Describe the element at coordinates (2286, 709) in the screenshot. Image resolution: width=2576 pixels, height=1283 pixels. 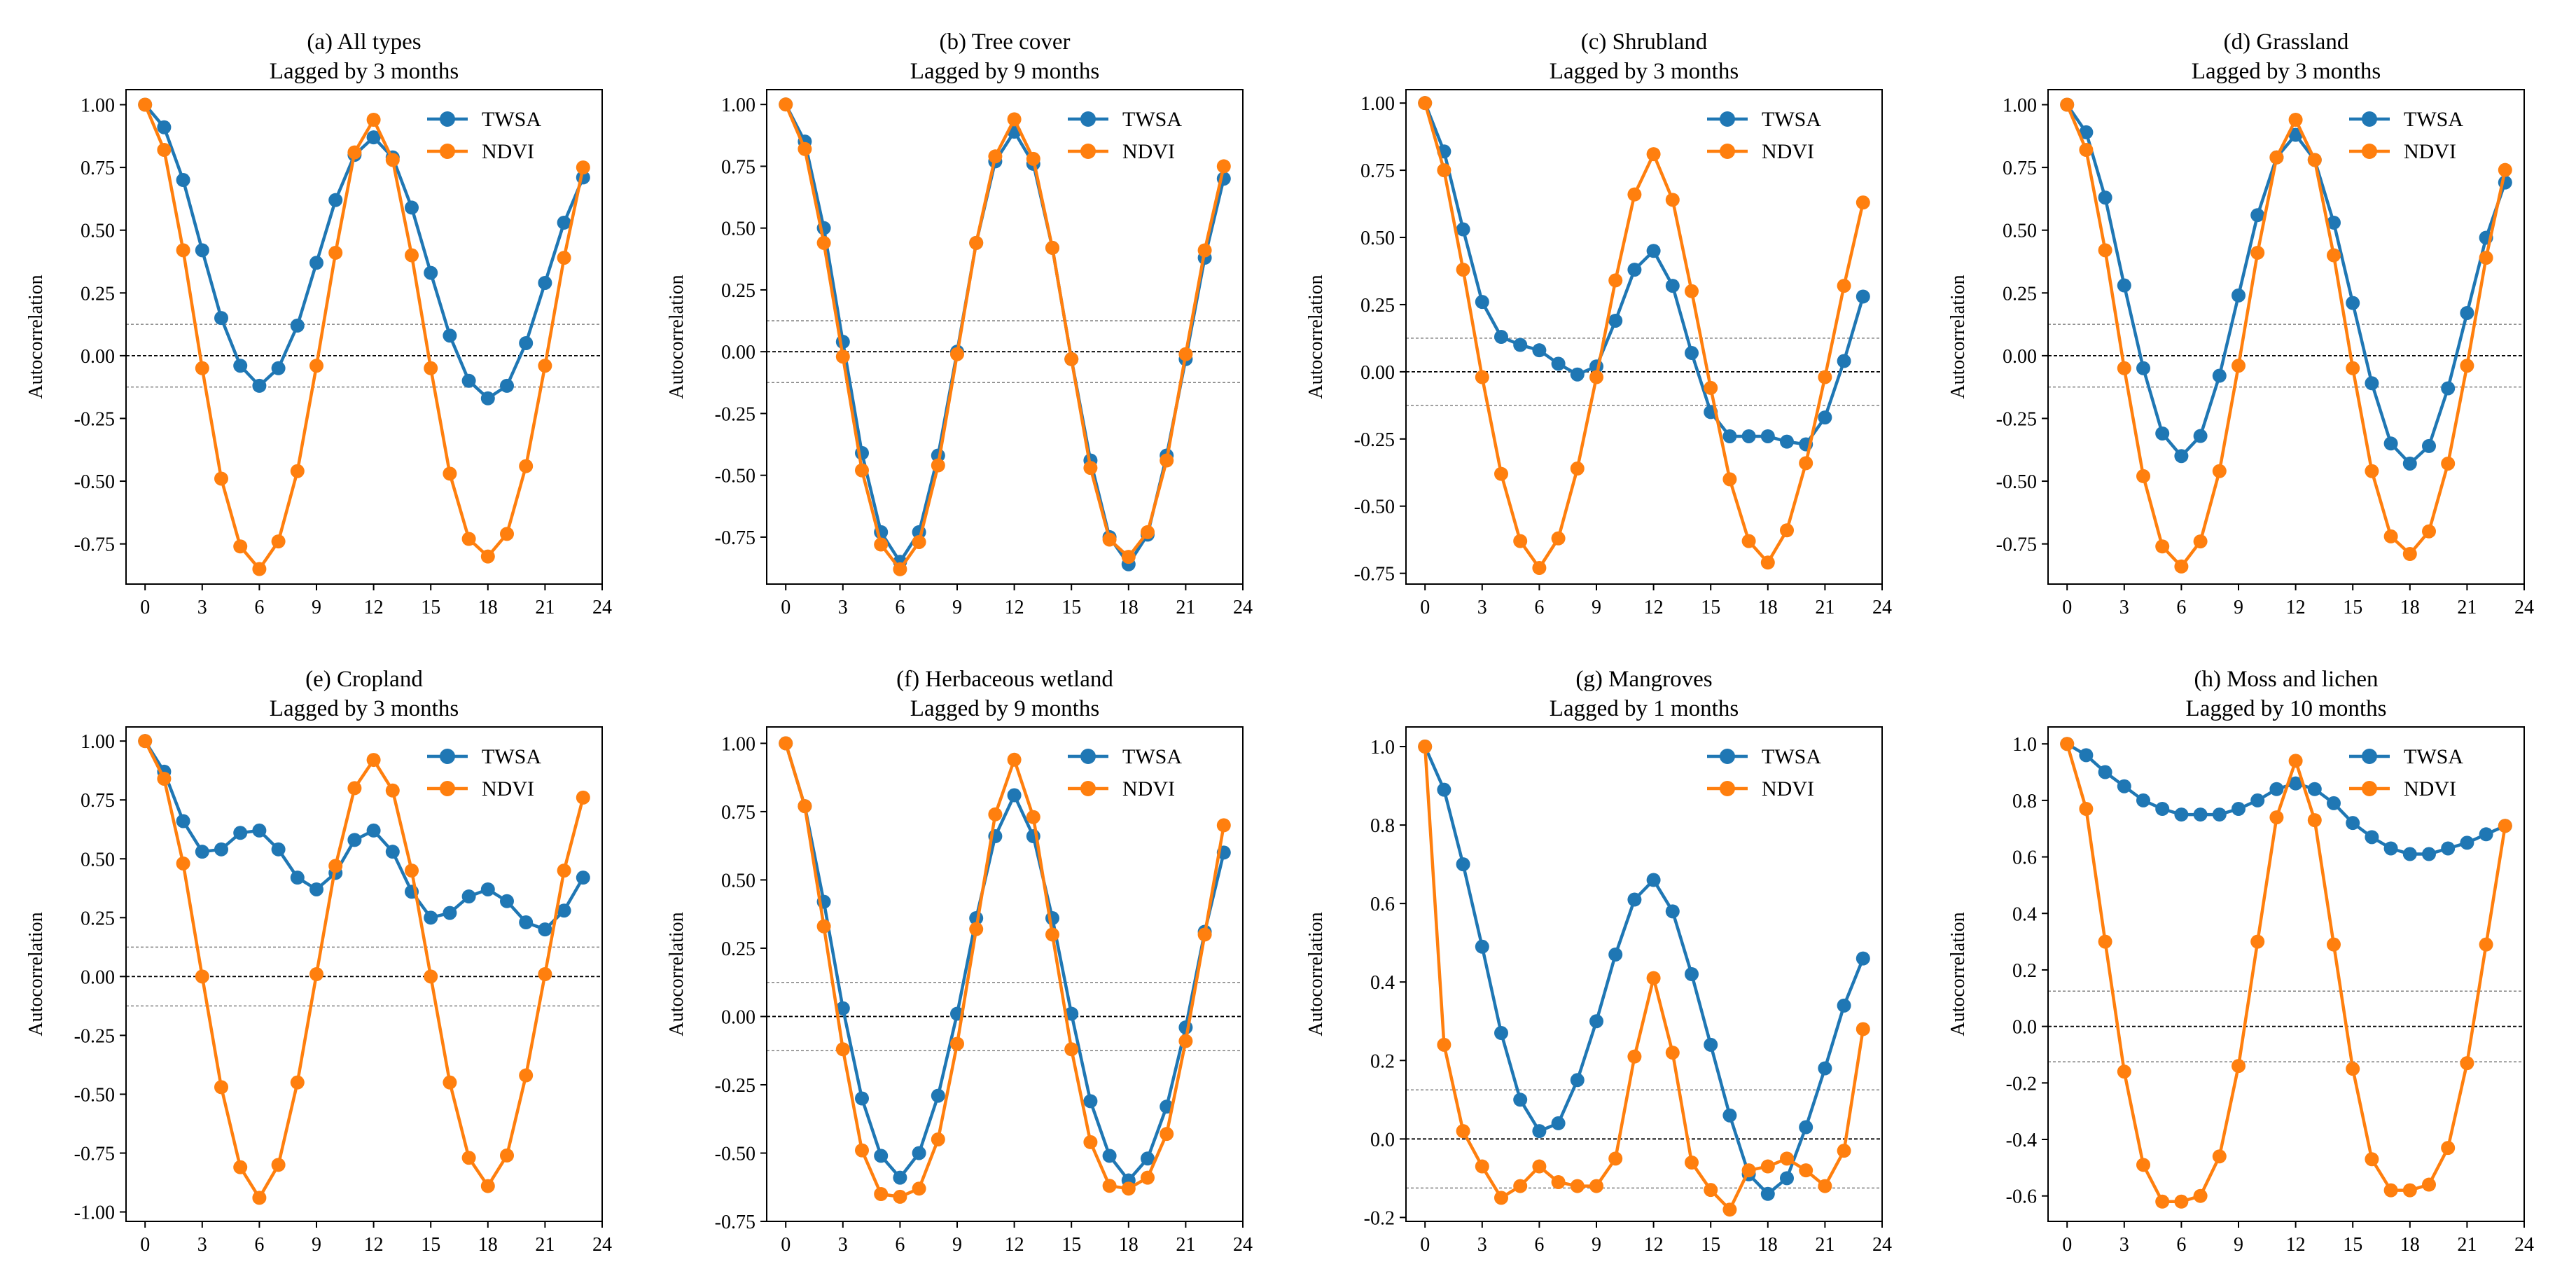
I see `panel-subtitle: Lagged by 10 months` at that location.